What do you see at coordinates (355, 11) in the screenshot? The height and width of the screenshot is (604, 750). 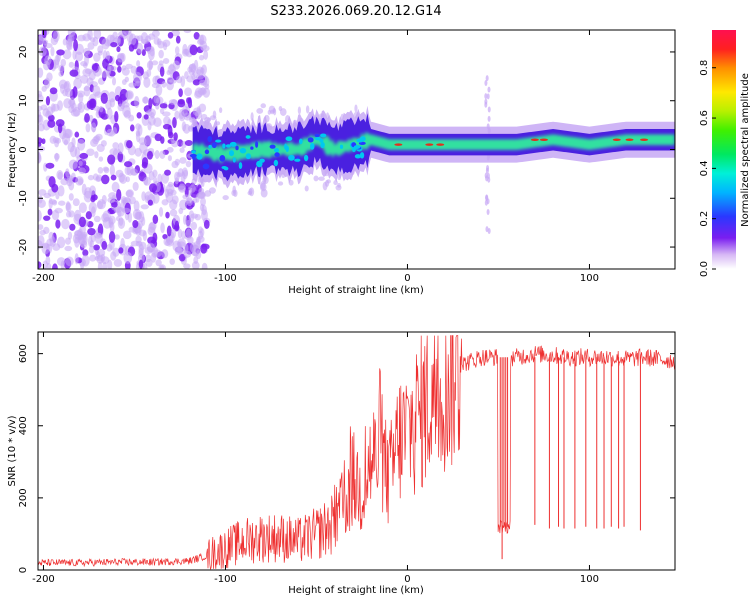 I see `figure-title: S233.2026.069.20.12.G14` at bounding box center [355, 11].